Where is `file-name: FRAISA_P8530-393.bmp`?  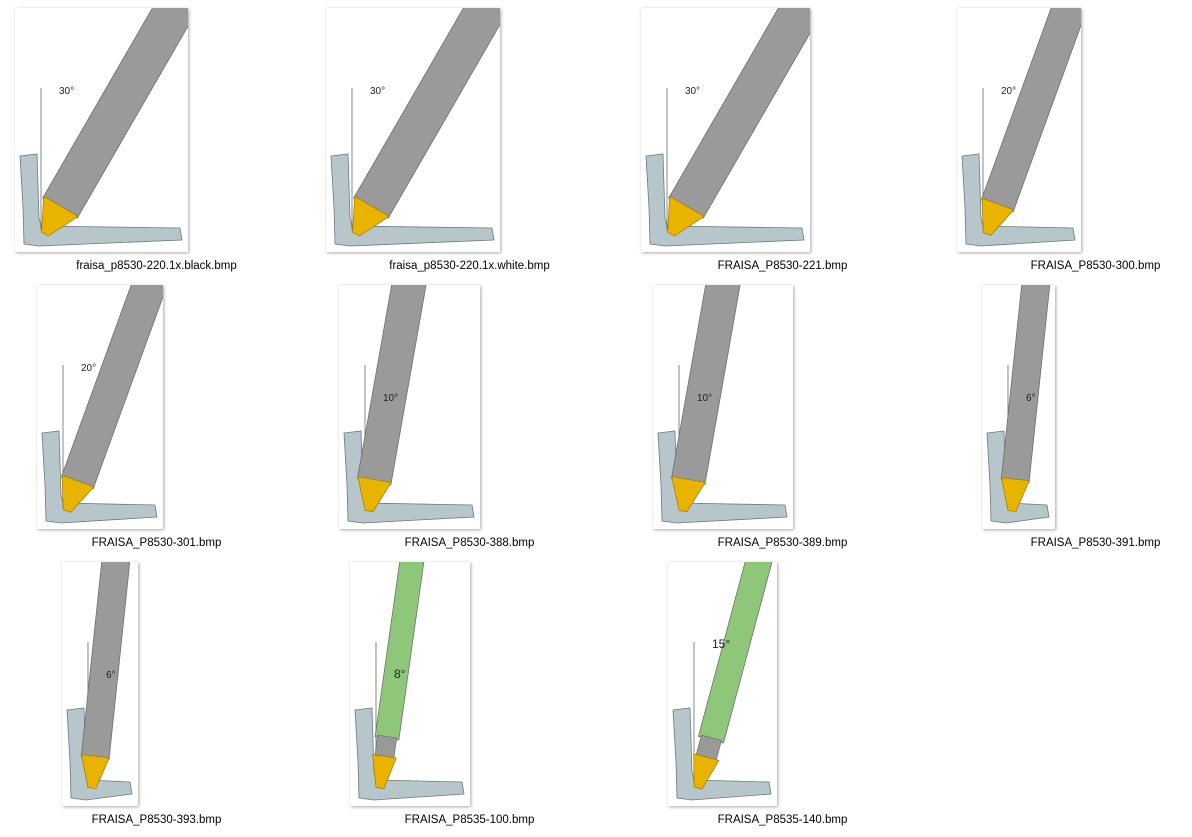 file-name: FRAISA_P8530-393.bmp is located at coordinates (156, 820).